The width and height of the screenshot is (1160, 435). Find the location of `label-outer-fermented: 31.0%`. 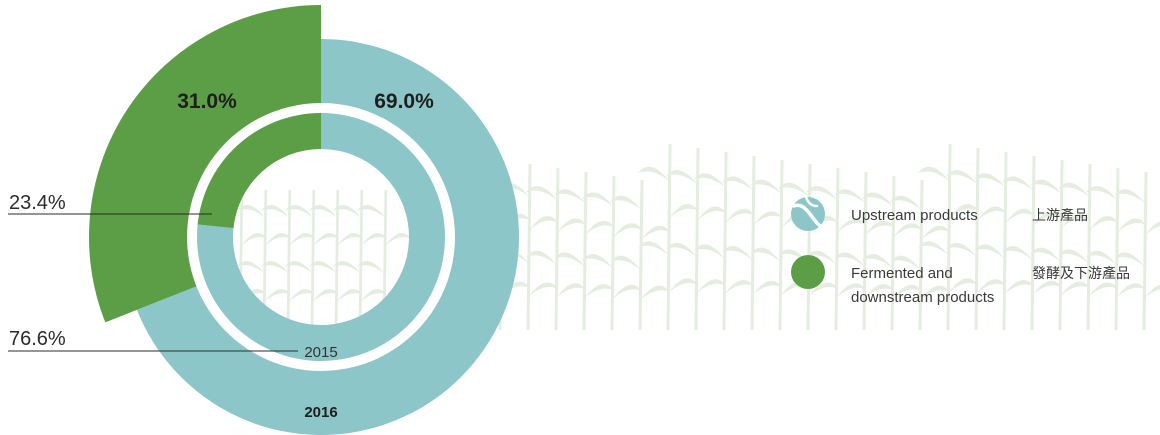

label-outer-fermented: 31.0% is located at coordinates (207, 101).